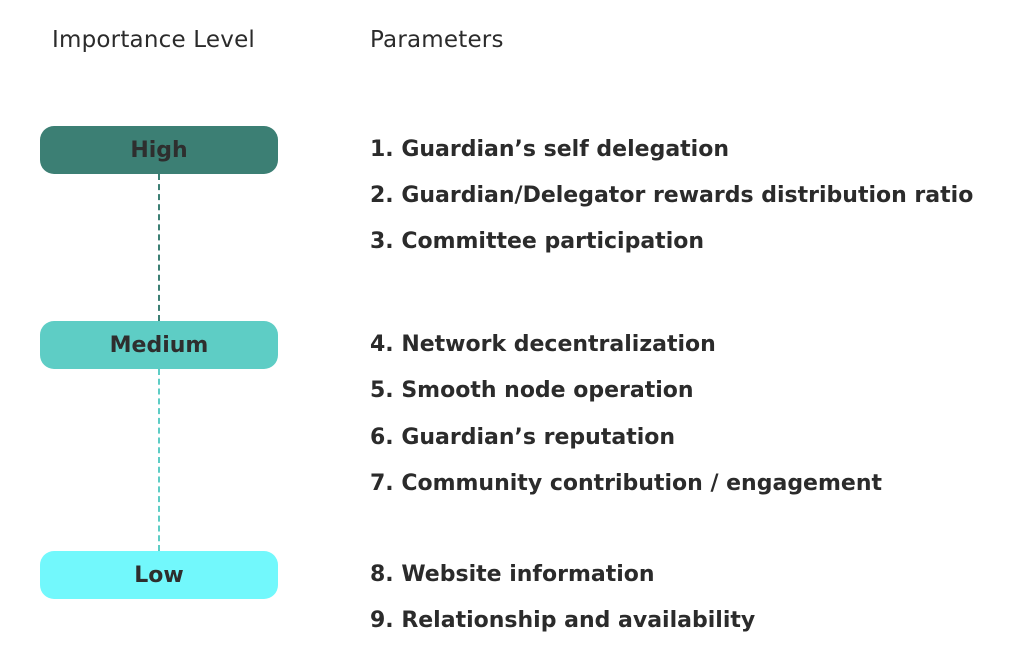 The width and height of the screenshot is (1030, 669). I want to click on connector-high-medium, so click(159, 247).